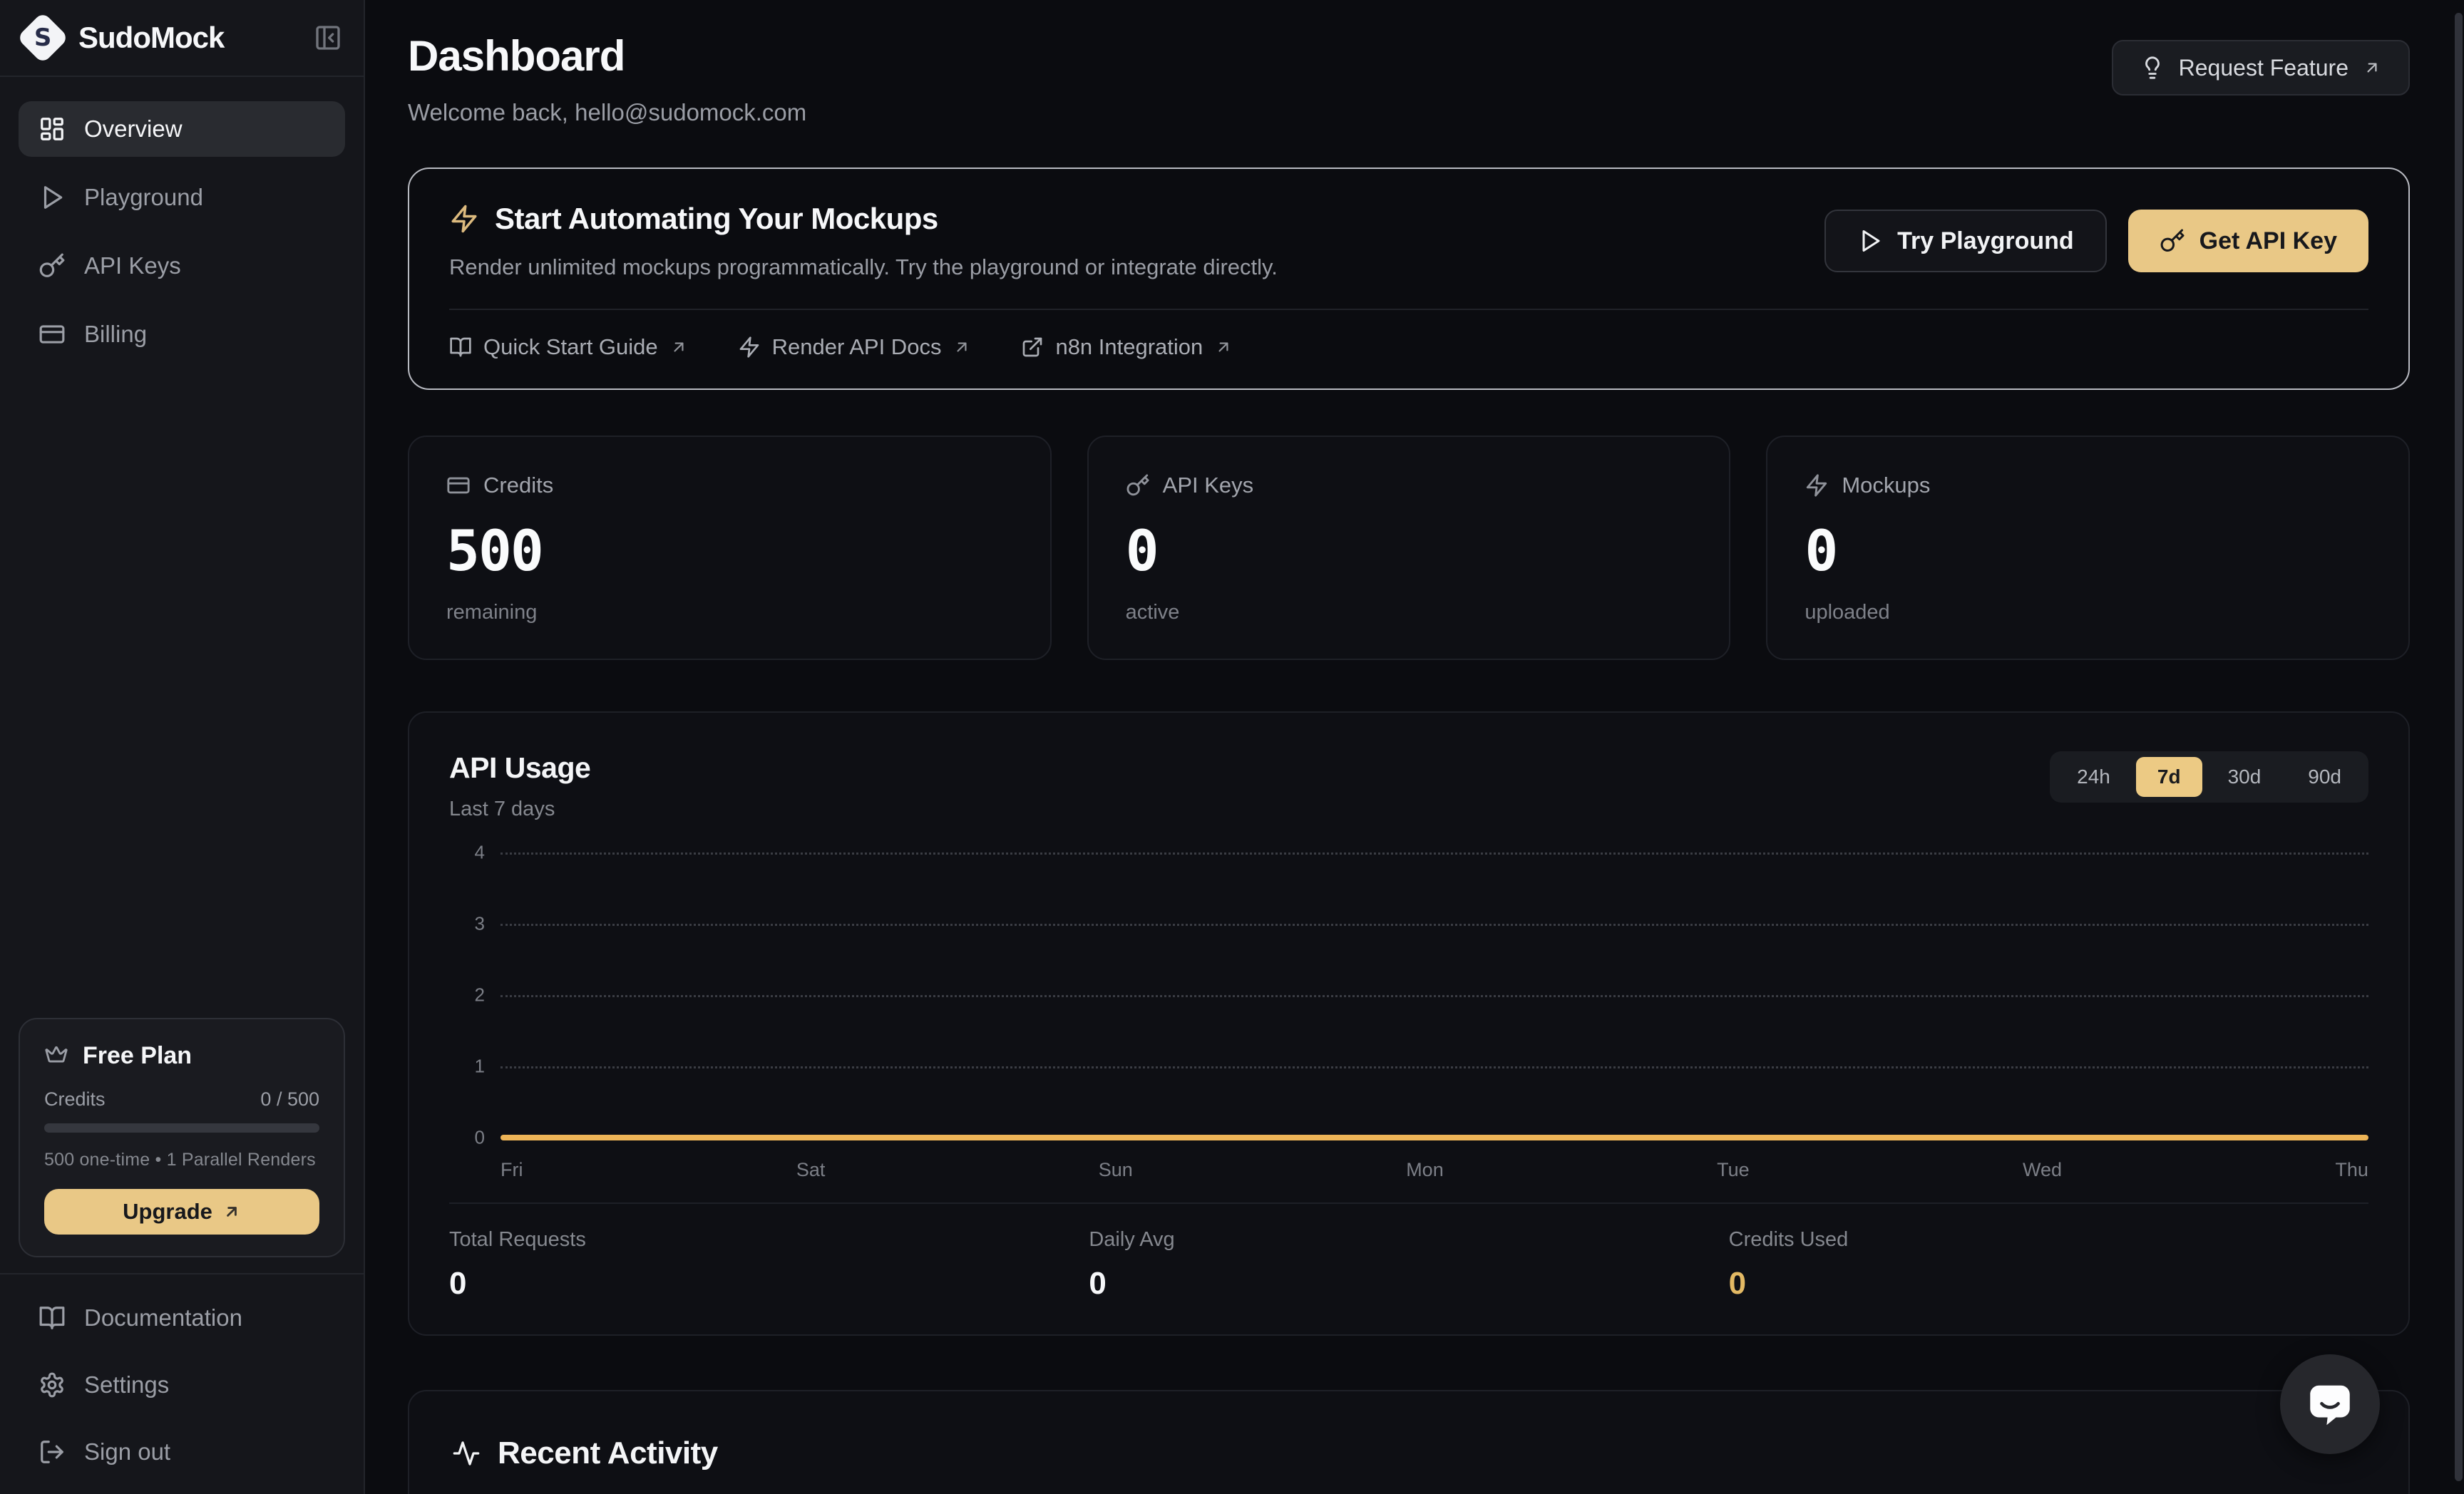  Describe the element at coordinates (2088, 548) in the screenshot. I see `mockups-stat-card: Mockups 0 uploaded` at that location.